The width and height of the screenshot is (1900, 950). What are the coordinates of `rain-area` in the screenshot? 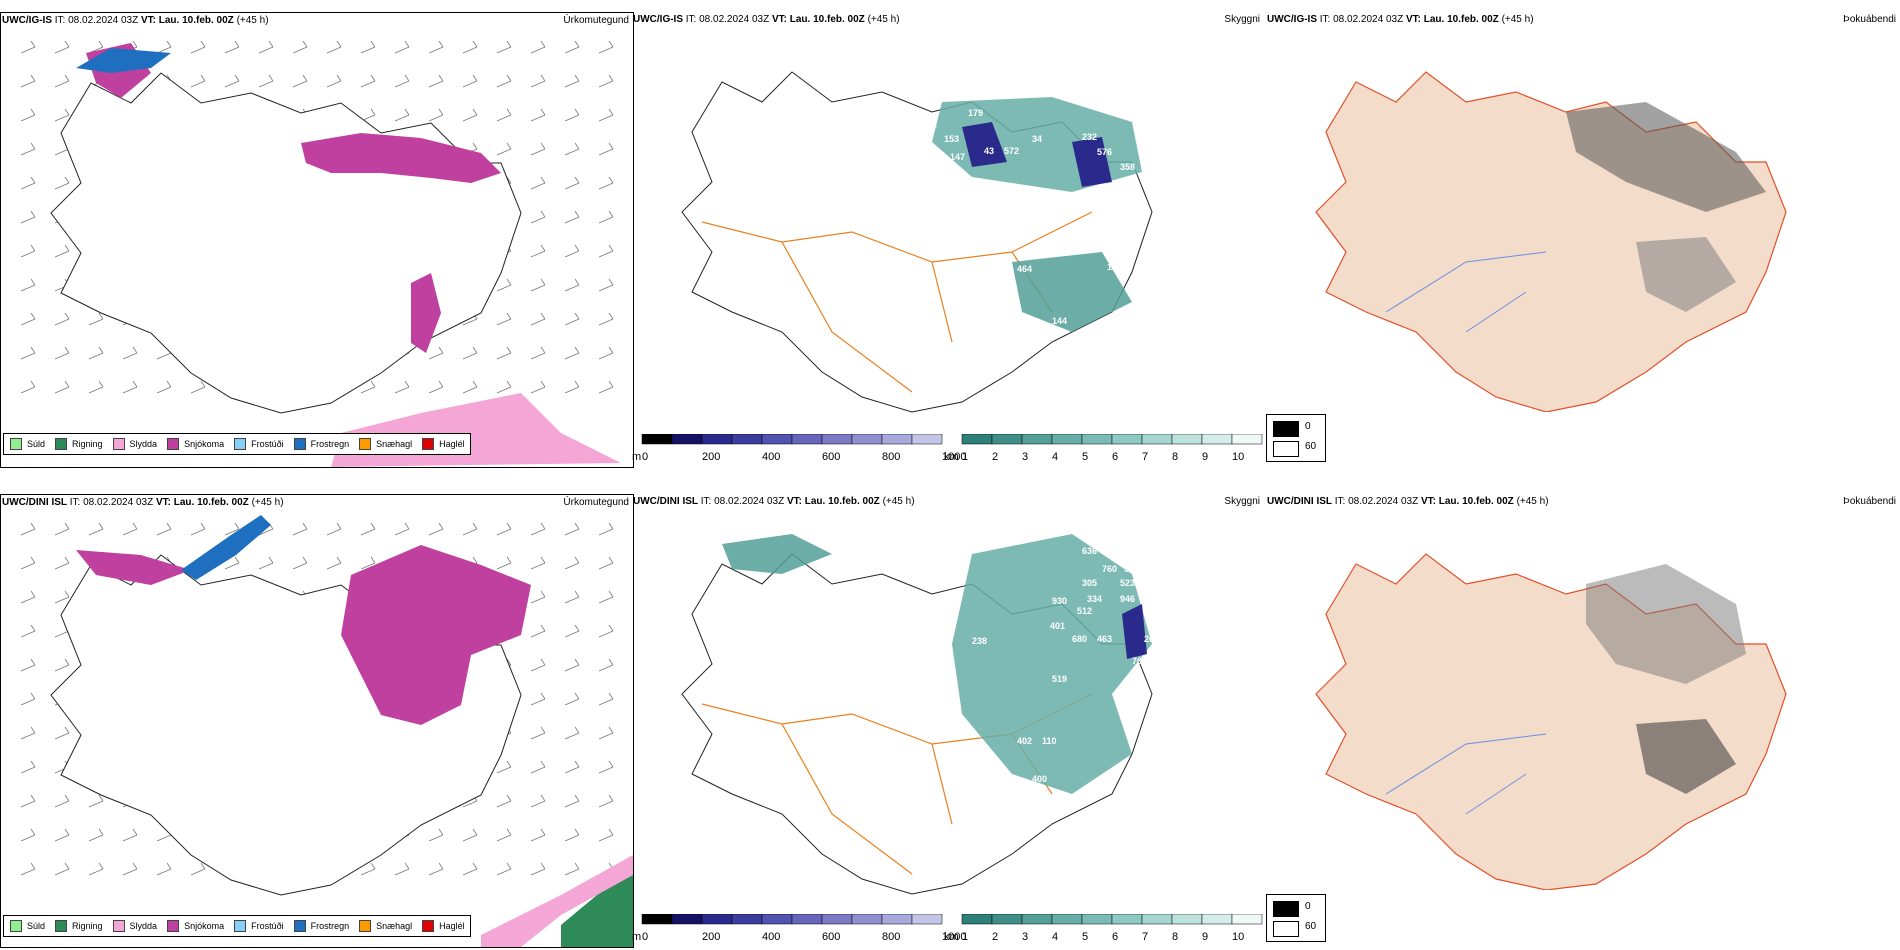 It's located at (597, 906).